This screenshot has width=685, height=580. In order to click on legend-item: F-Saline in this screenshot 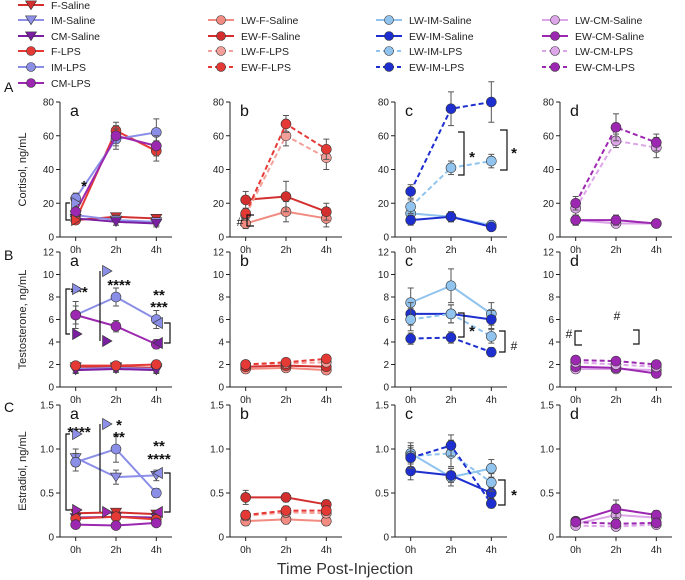, I will do `click(54, 6)`.